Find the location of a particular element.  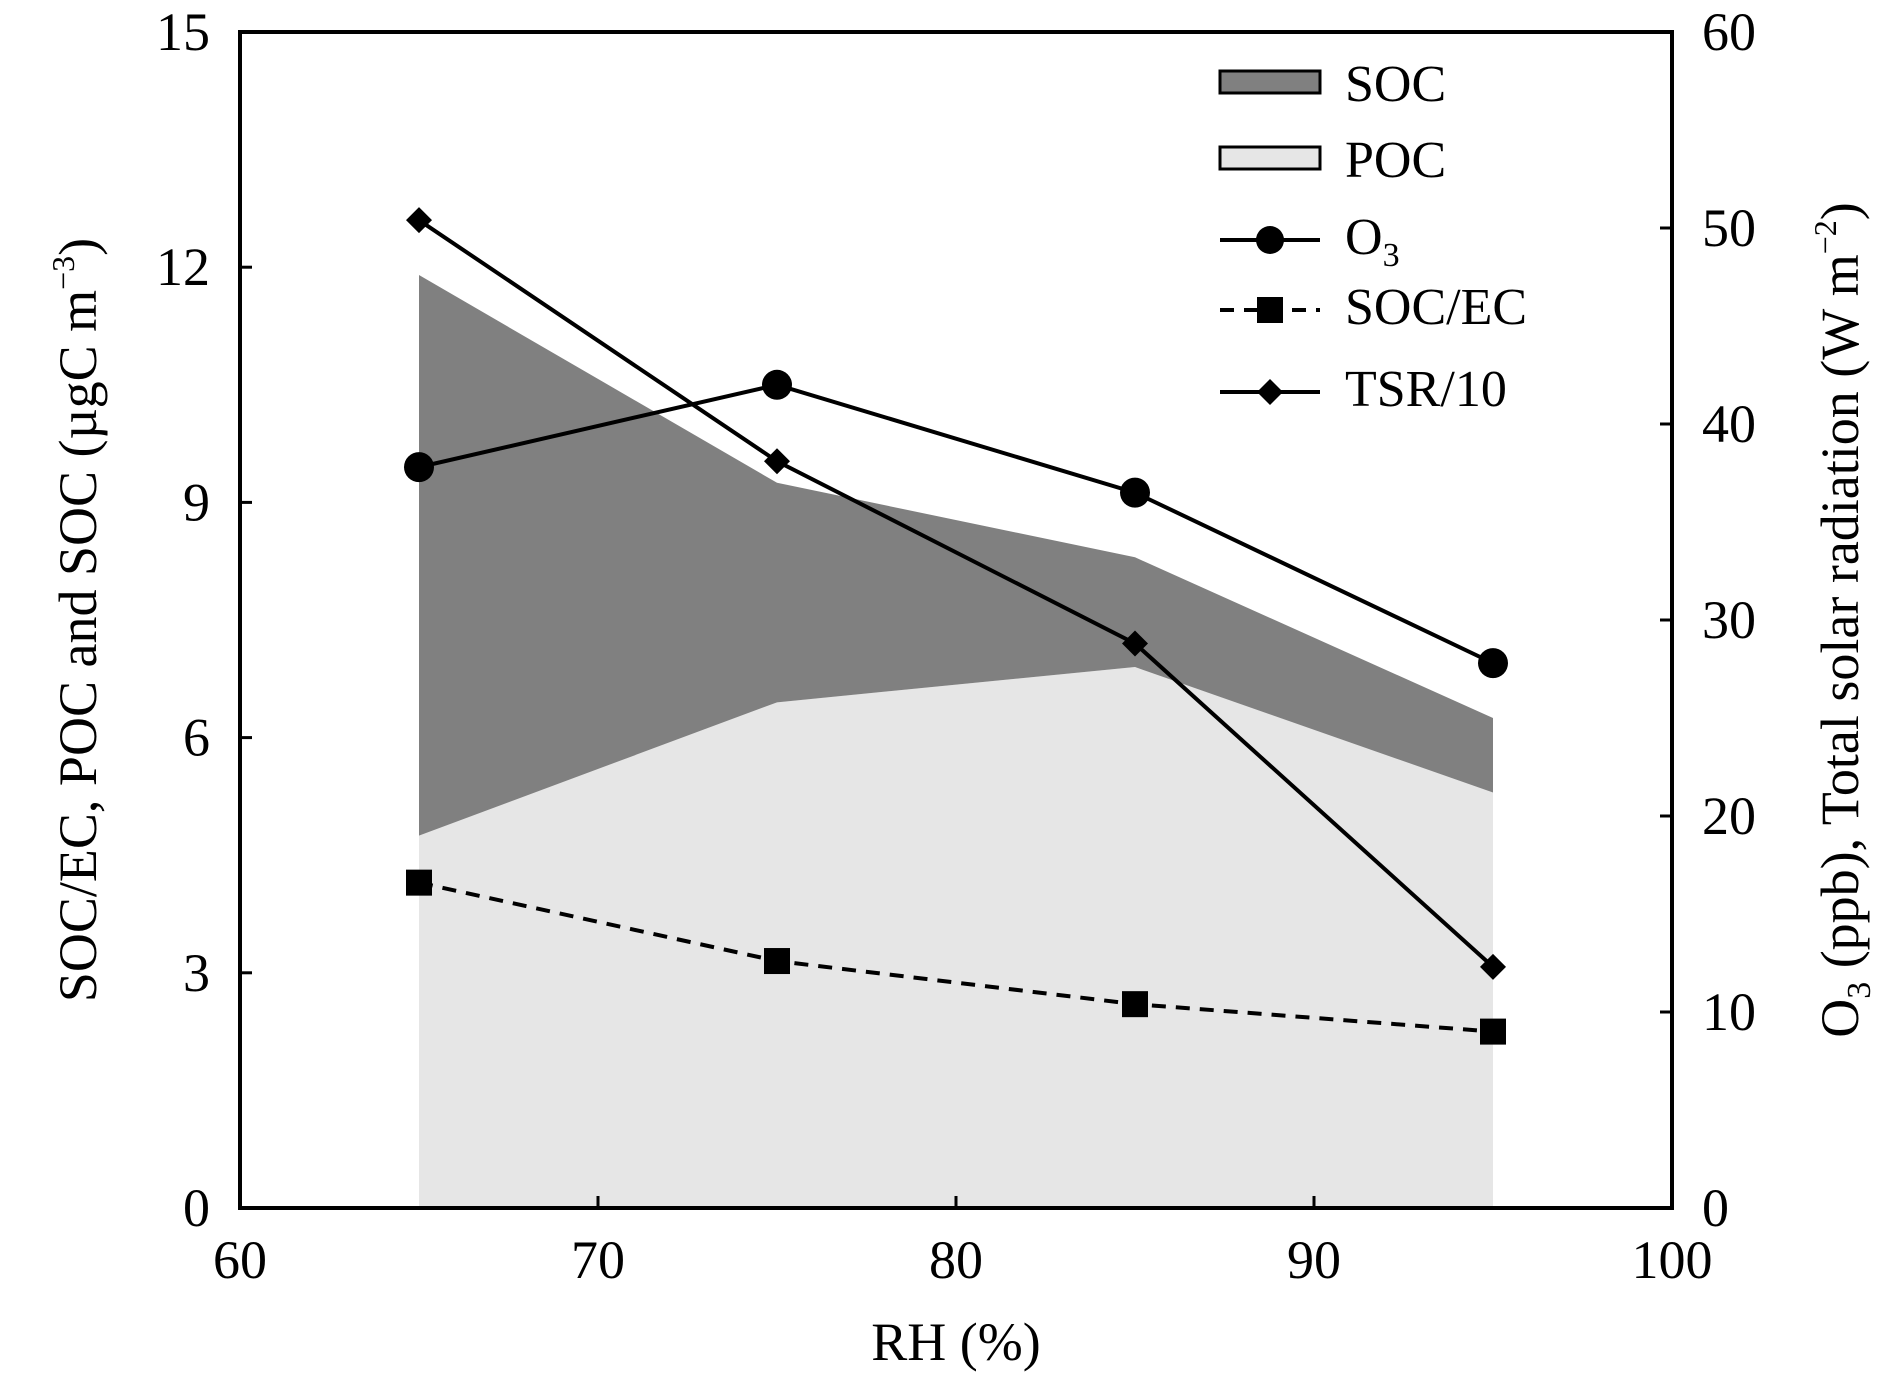

y-axis-right-title-sup: −2 is located at coordinates (1825, 237).